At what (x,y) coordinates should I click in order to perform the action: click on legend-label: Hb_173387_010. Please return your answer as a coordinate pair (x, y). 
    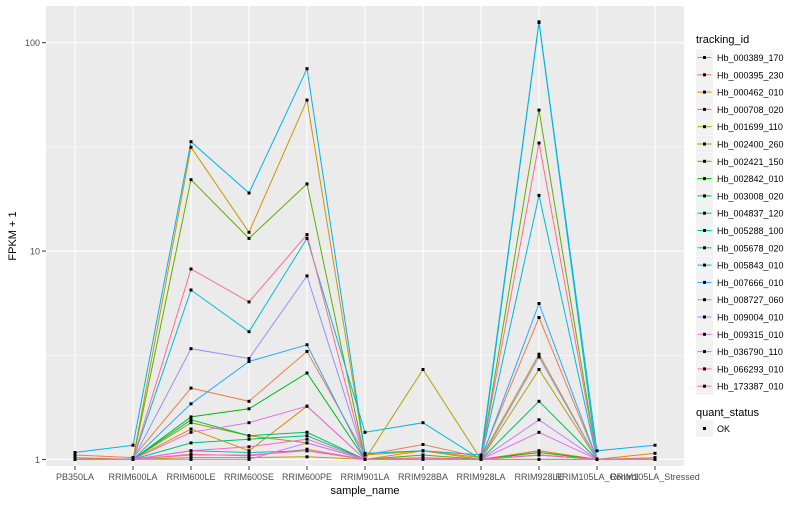
    Looking at the image, I should click on (750, 387).